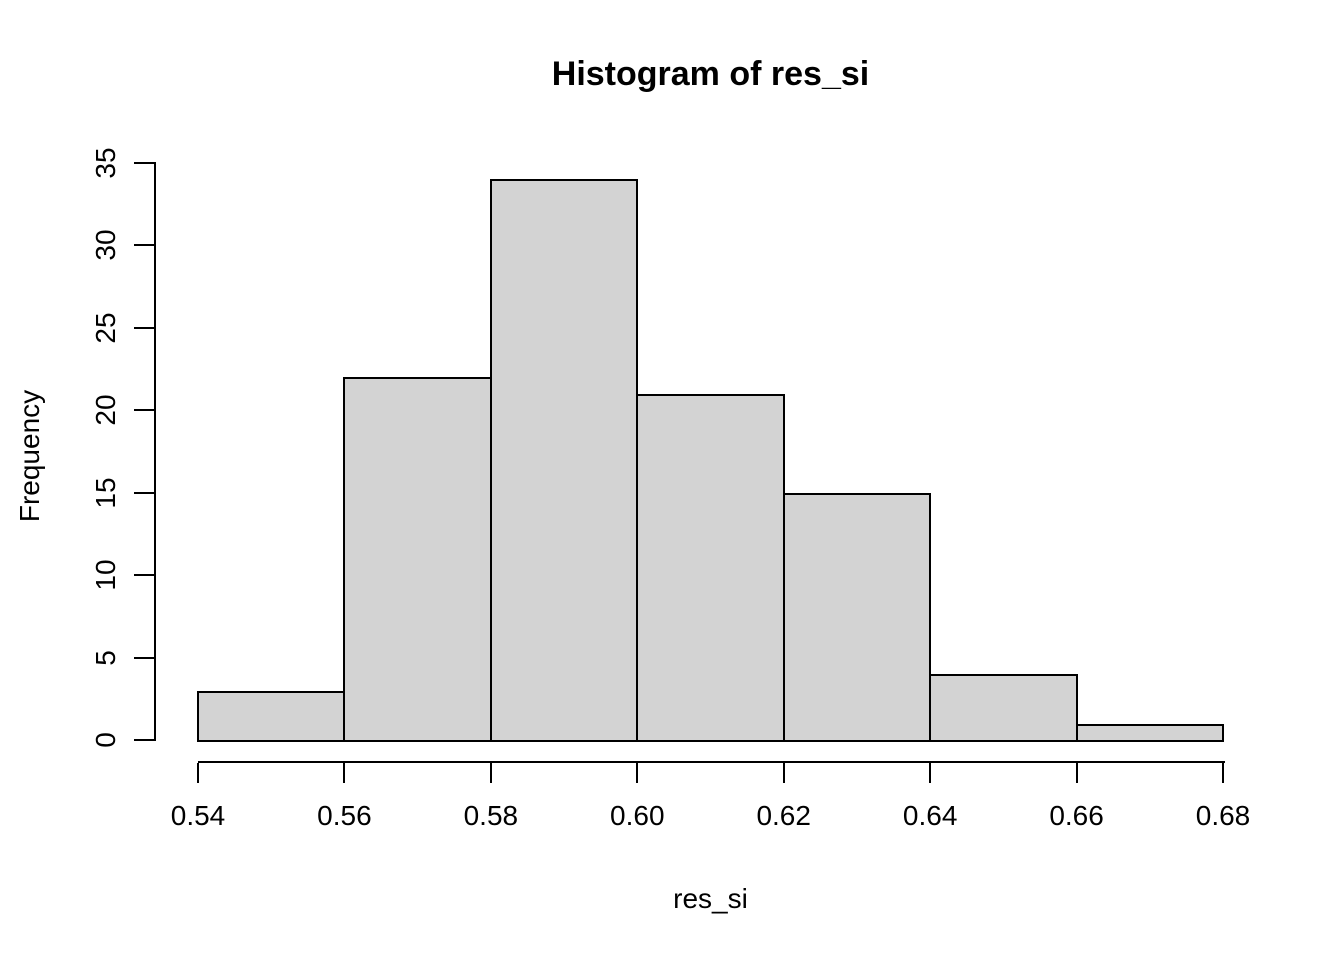 This screenshot has width=1344, height=960. What do you see at coordinates (783, 815) in the screenshot?
I see `x-tick-label-0.62: 0.62` at bounding box center [783, 815].